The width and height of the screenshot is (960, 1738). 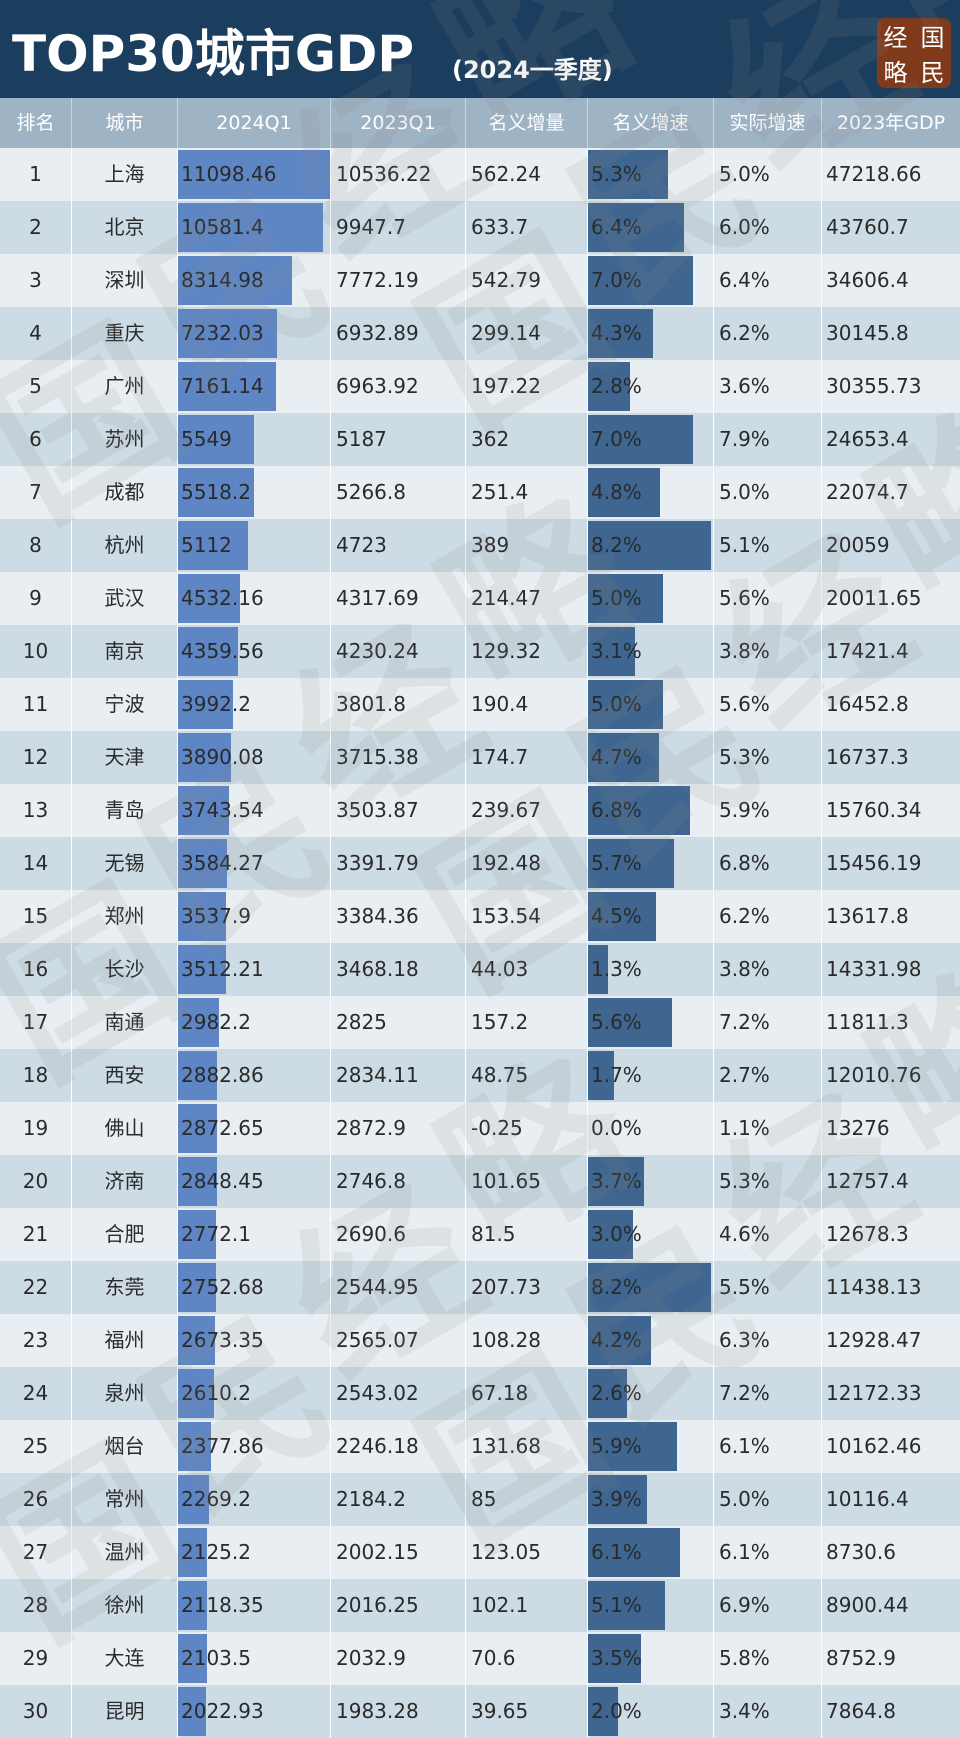 What do you see at coordinates (254, 1552) in the screenshot?
I see `cell-q1-2024: 2125.2` at bounding box center [254, 1552].